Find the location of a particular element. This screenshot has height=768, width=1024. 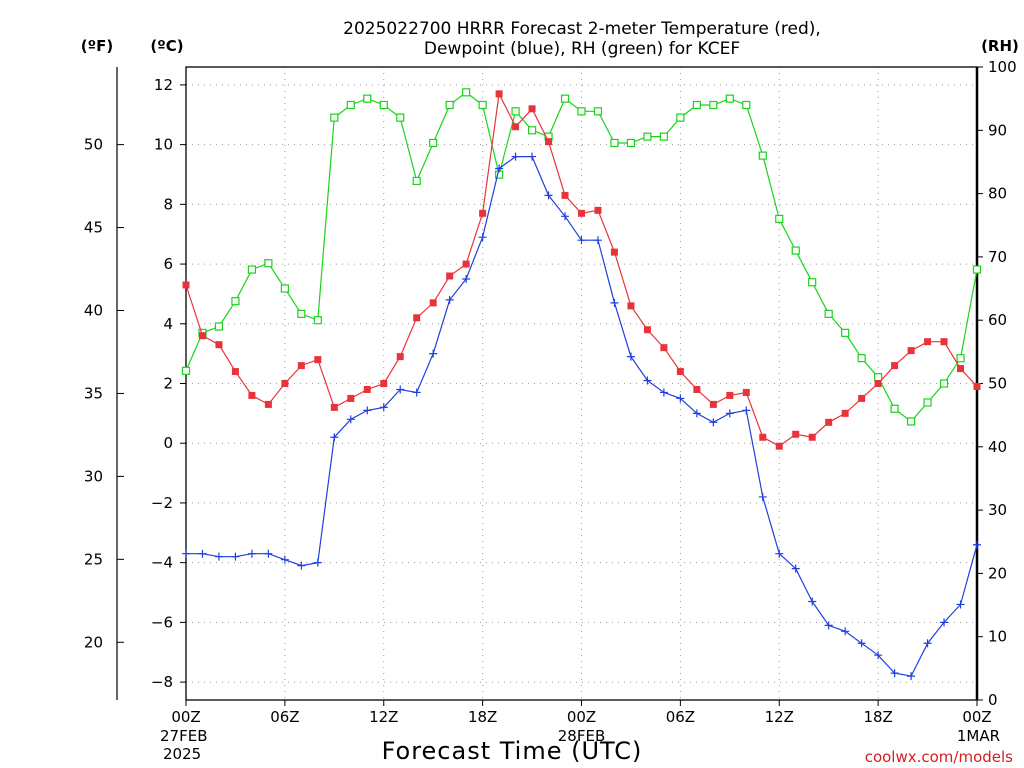

celsius-tick-labels: 12 10 8 6 4 2 0 −2 −4 −6 −8 is located at coordinates (168, 383).